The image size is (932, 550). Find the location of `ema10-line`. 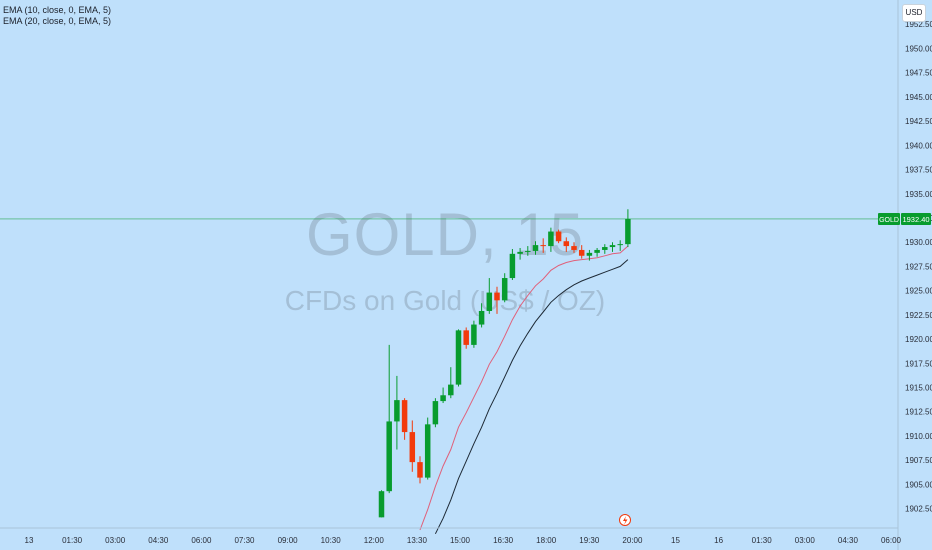

ema10-line is located at coordinates (524, 388).